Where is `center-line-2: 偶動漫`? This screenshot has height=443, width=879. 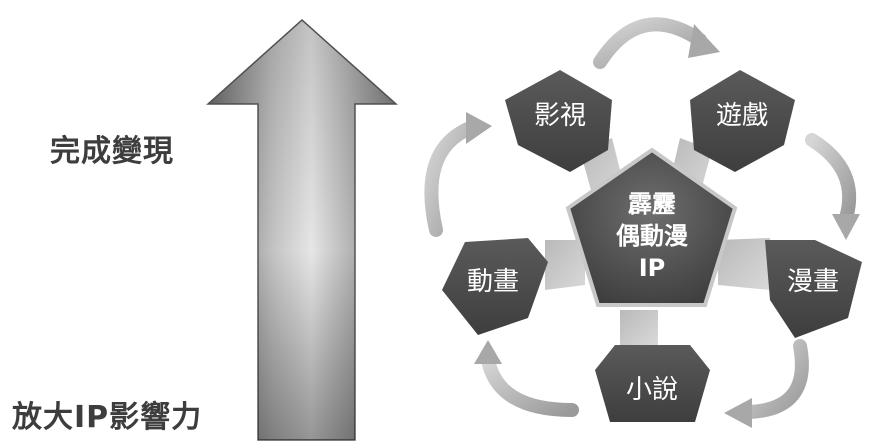 center-line-2: 偶動漫 is located at coordinates (652, 236).